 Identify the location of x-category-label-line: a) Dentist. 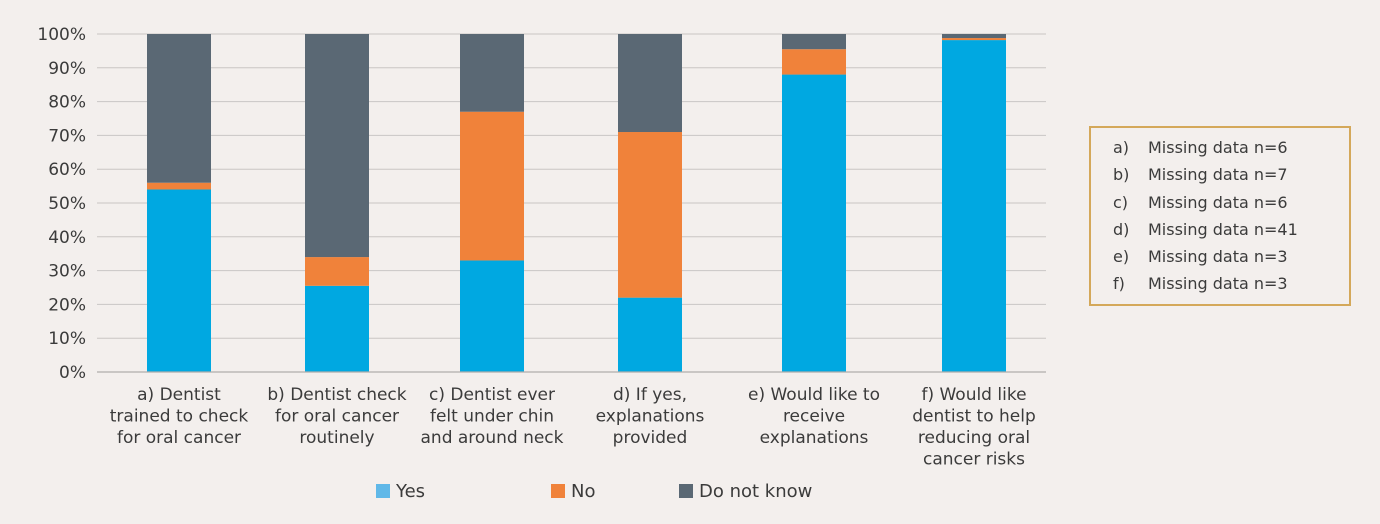
(179, 395).